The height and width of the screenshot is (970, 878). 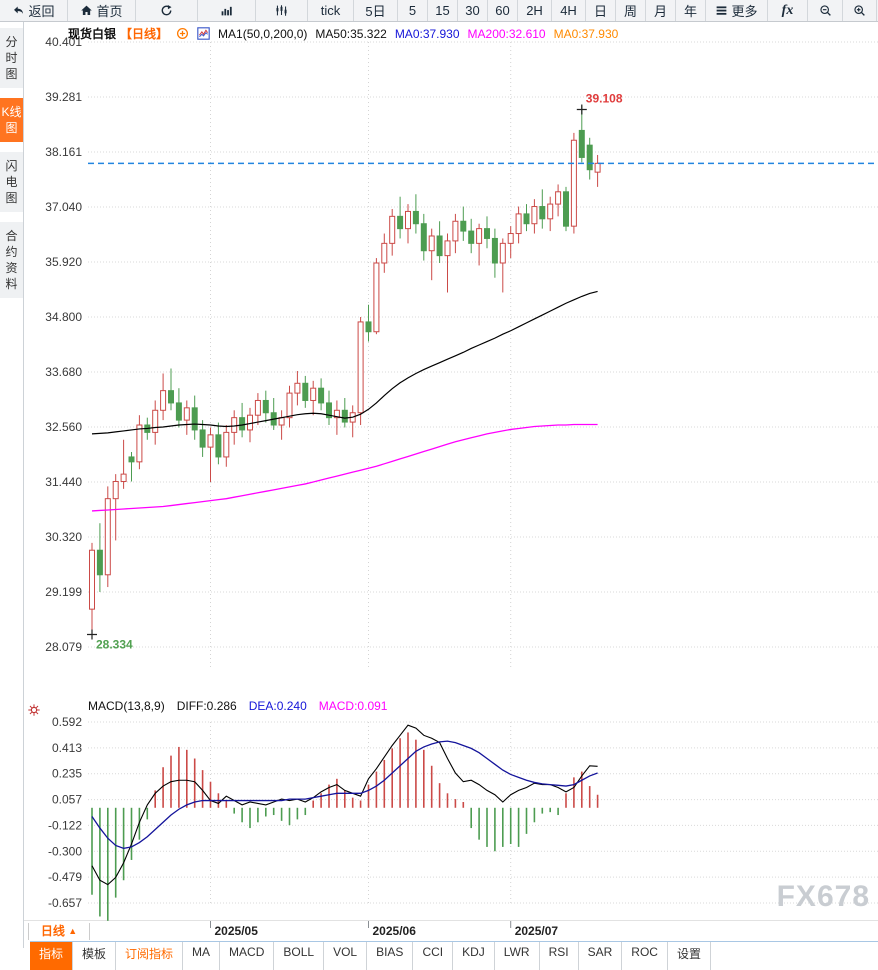 I want to click on tab-subscribe-indicator: 订阅指标, so click(x=150, y=956).